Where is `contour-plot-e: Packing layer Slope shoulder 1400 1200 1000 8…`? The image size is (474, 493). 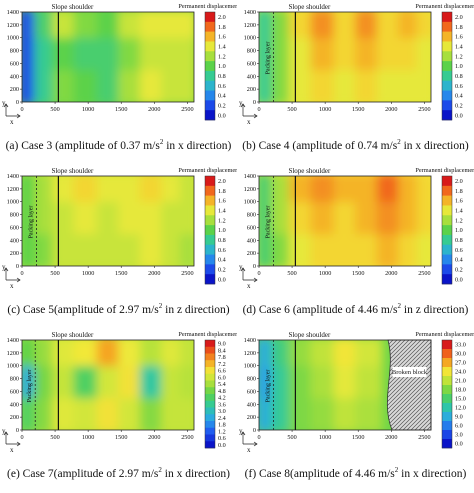
contour-plot-e: Packing layer Slope shoulder 1400 1200 1000 8… is located at coordinates (119, 392).